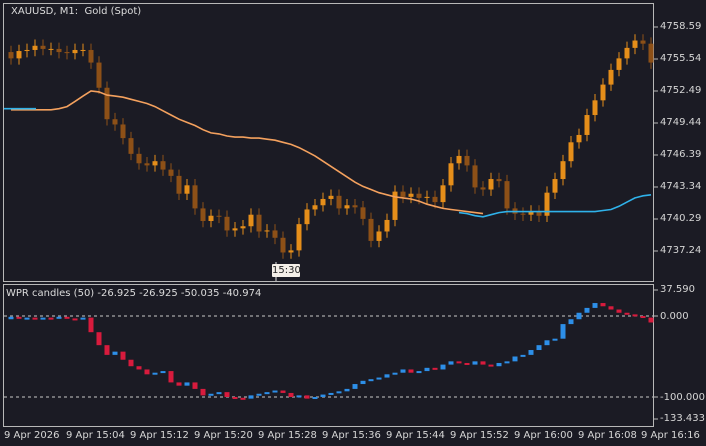 Image resolution: width=706 pixels, height=446 pixels. Describe the element at coordinates (479, 435) in the screenshot. I see `time-axis-label: 9 Apr 15:52` at that location.